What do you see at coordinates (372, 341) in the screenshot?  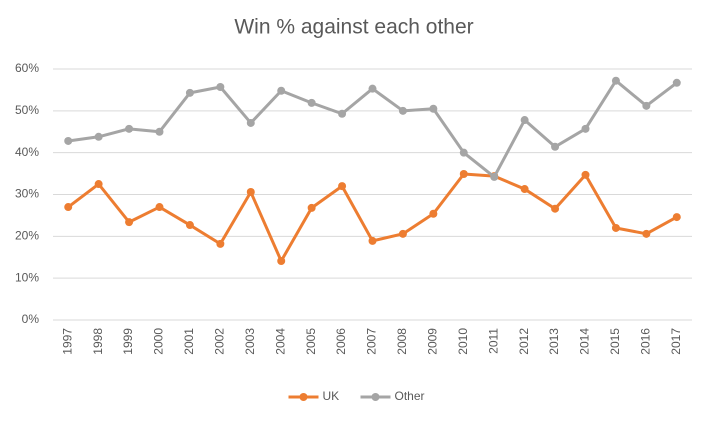 I see `x-tick-label: 2007` at bounding box center [372, 341].